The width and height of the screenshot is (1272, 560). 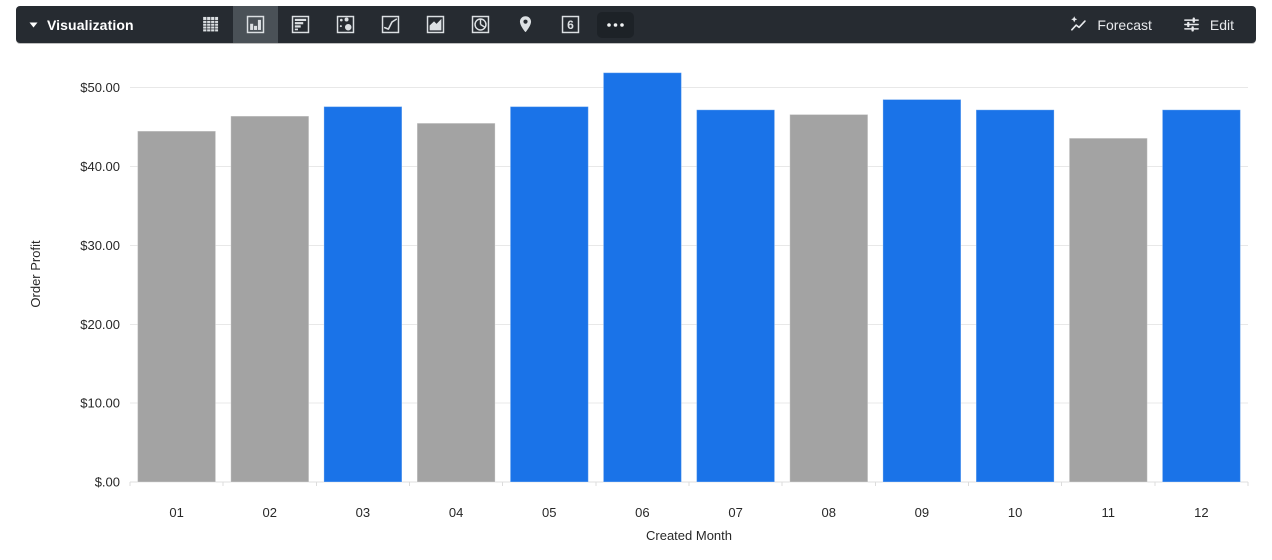 I want to click on x-tick-label: 12, so click(x=1201, y=512).